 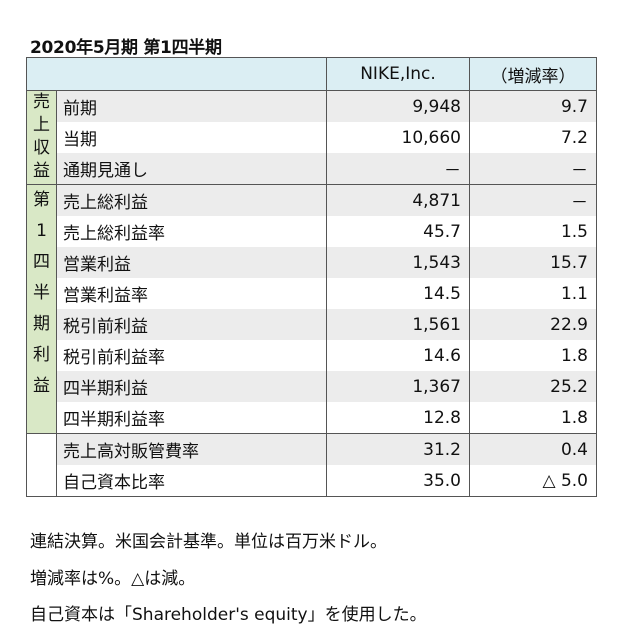 I want to click on row-label: 当期, so click(x=191, y=137).